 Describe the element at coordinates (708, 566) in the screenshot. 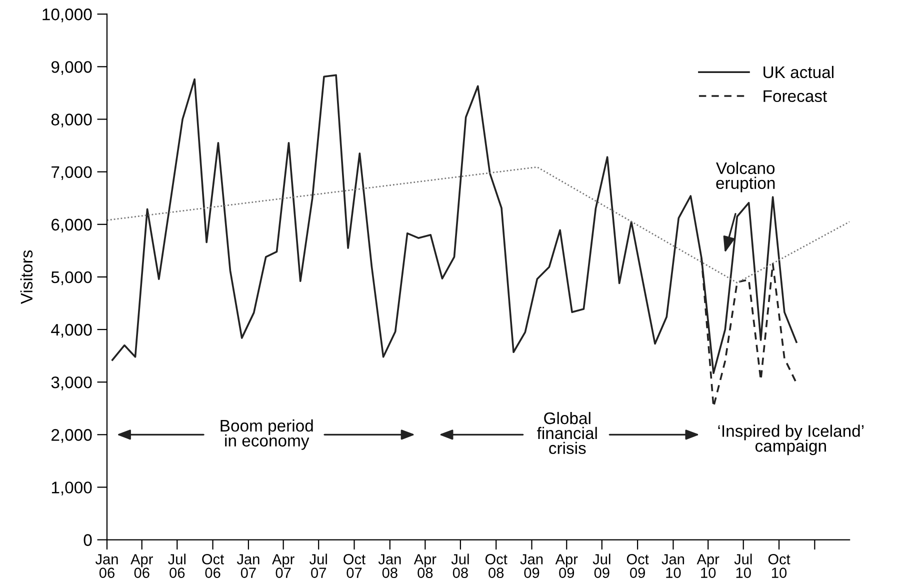

I see `x-tick-label: Apr 10` at that location.